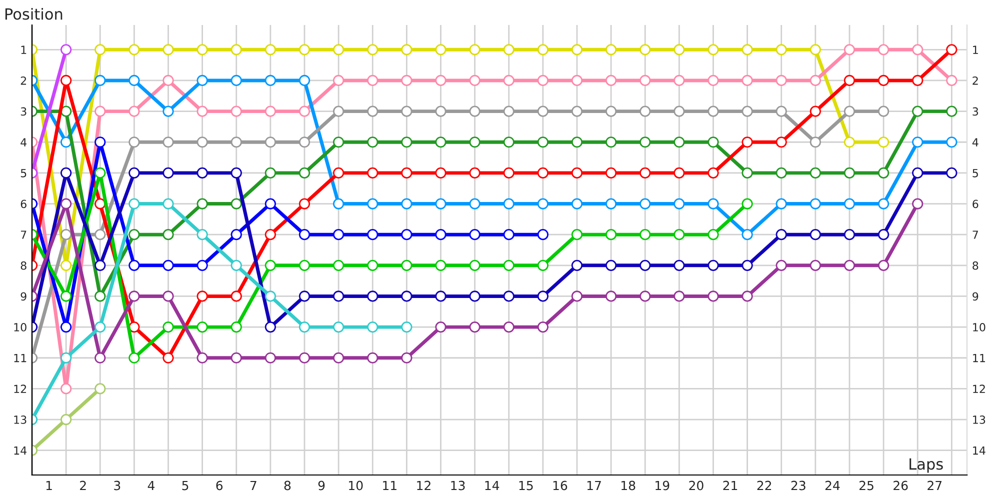  What do you see at coordinates (389, 485) in the screenshot?
I see `x-tick-label: 11` at bounding box center [389, 485].